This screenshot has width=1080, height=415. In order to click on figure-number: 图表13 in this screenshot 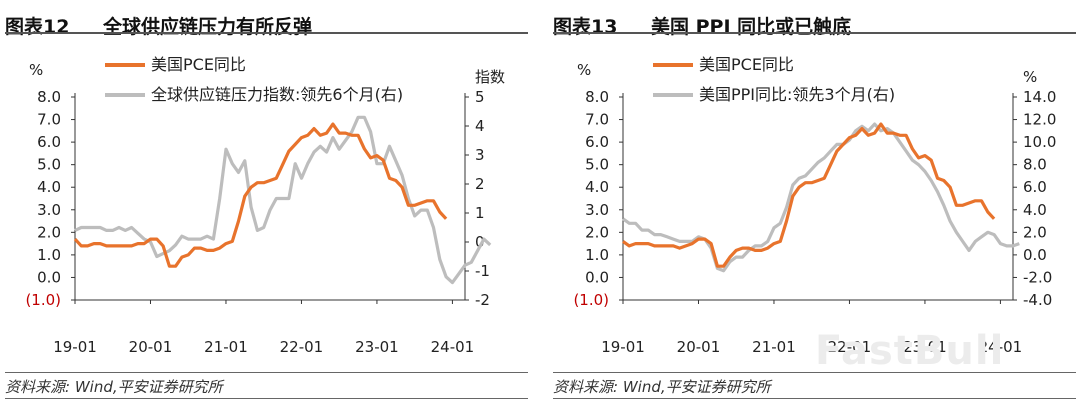, I will do `click(585, 27)`.